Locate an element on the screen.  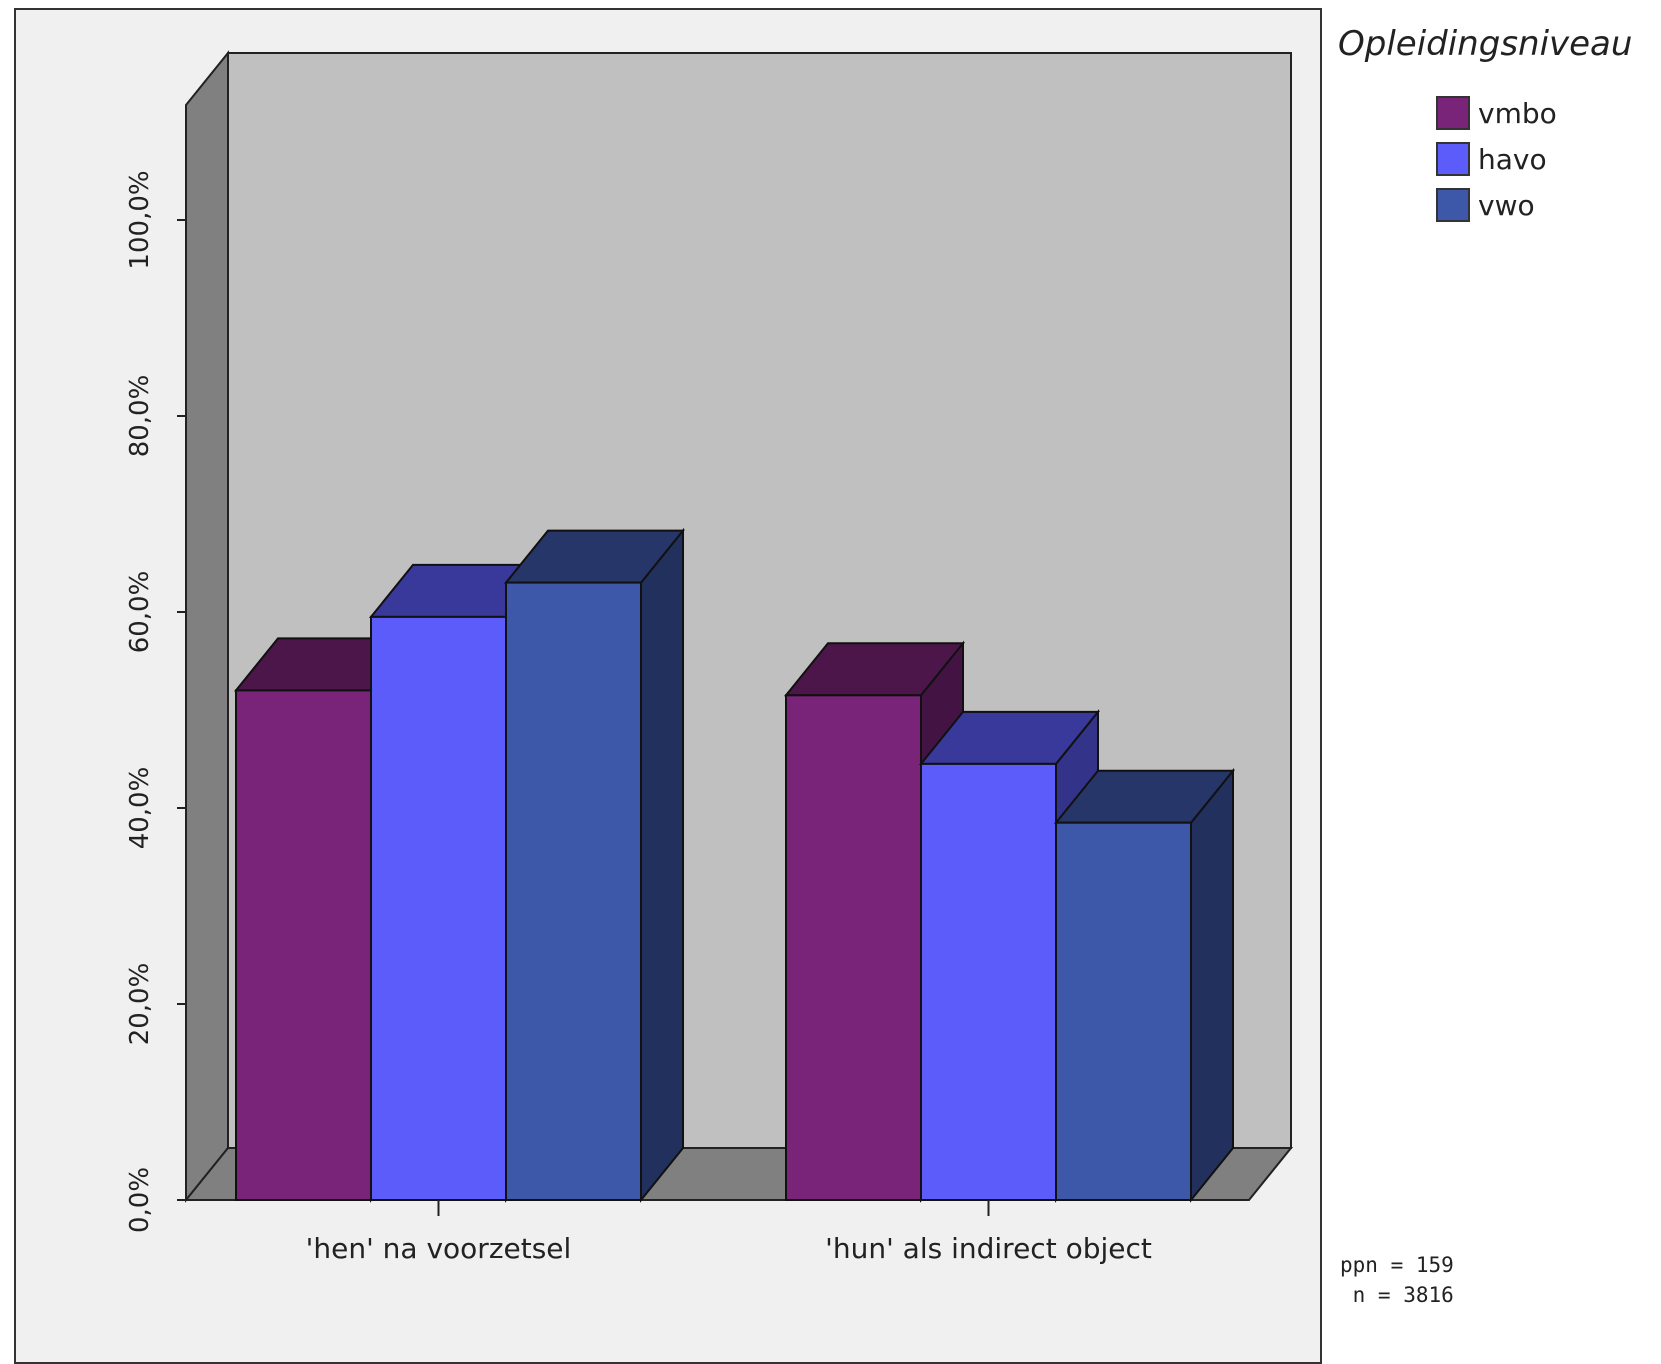
y-tick-label: 60,0% is located at coordinates (140, 612).